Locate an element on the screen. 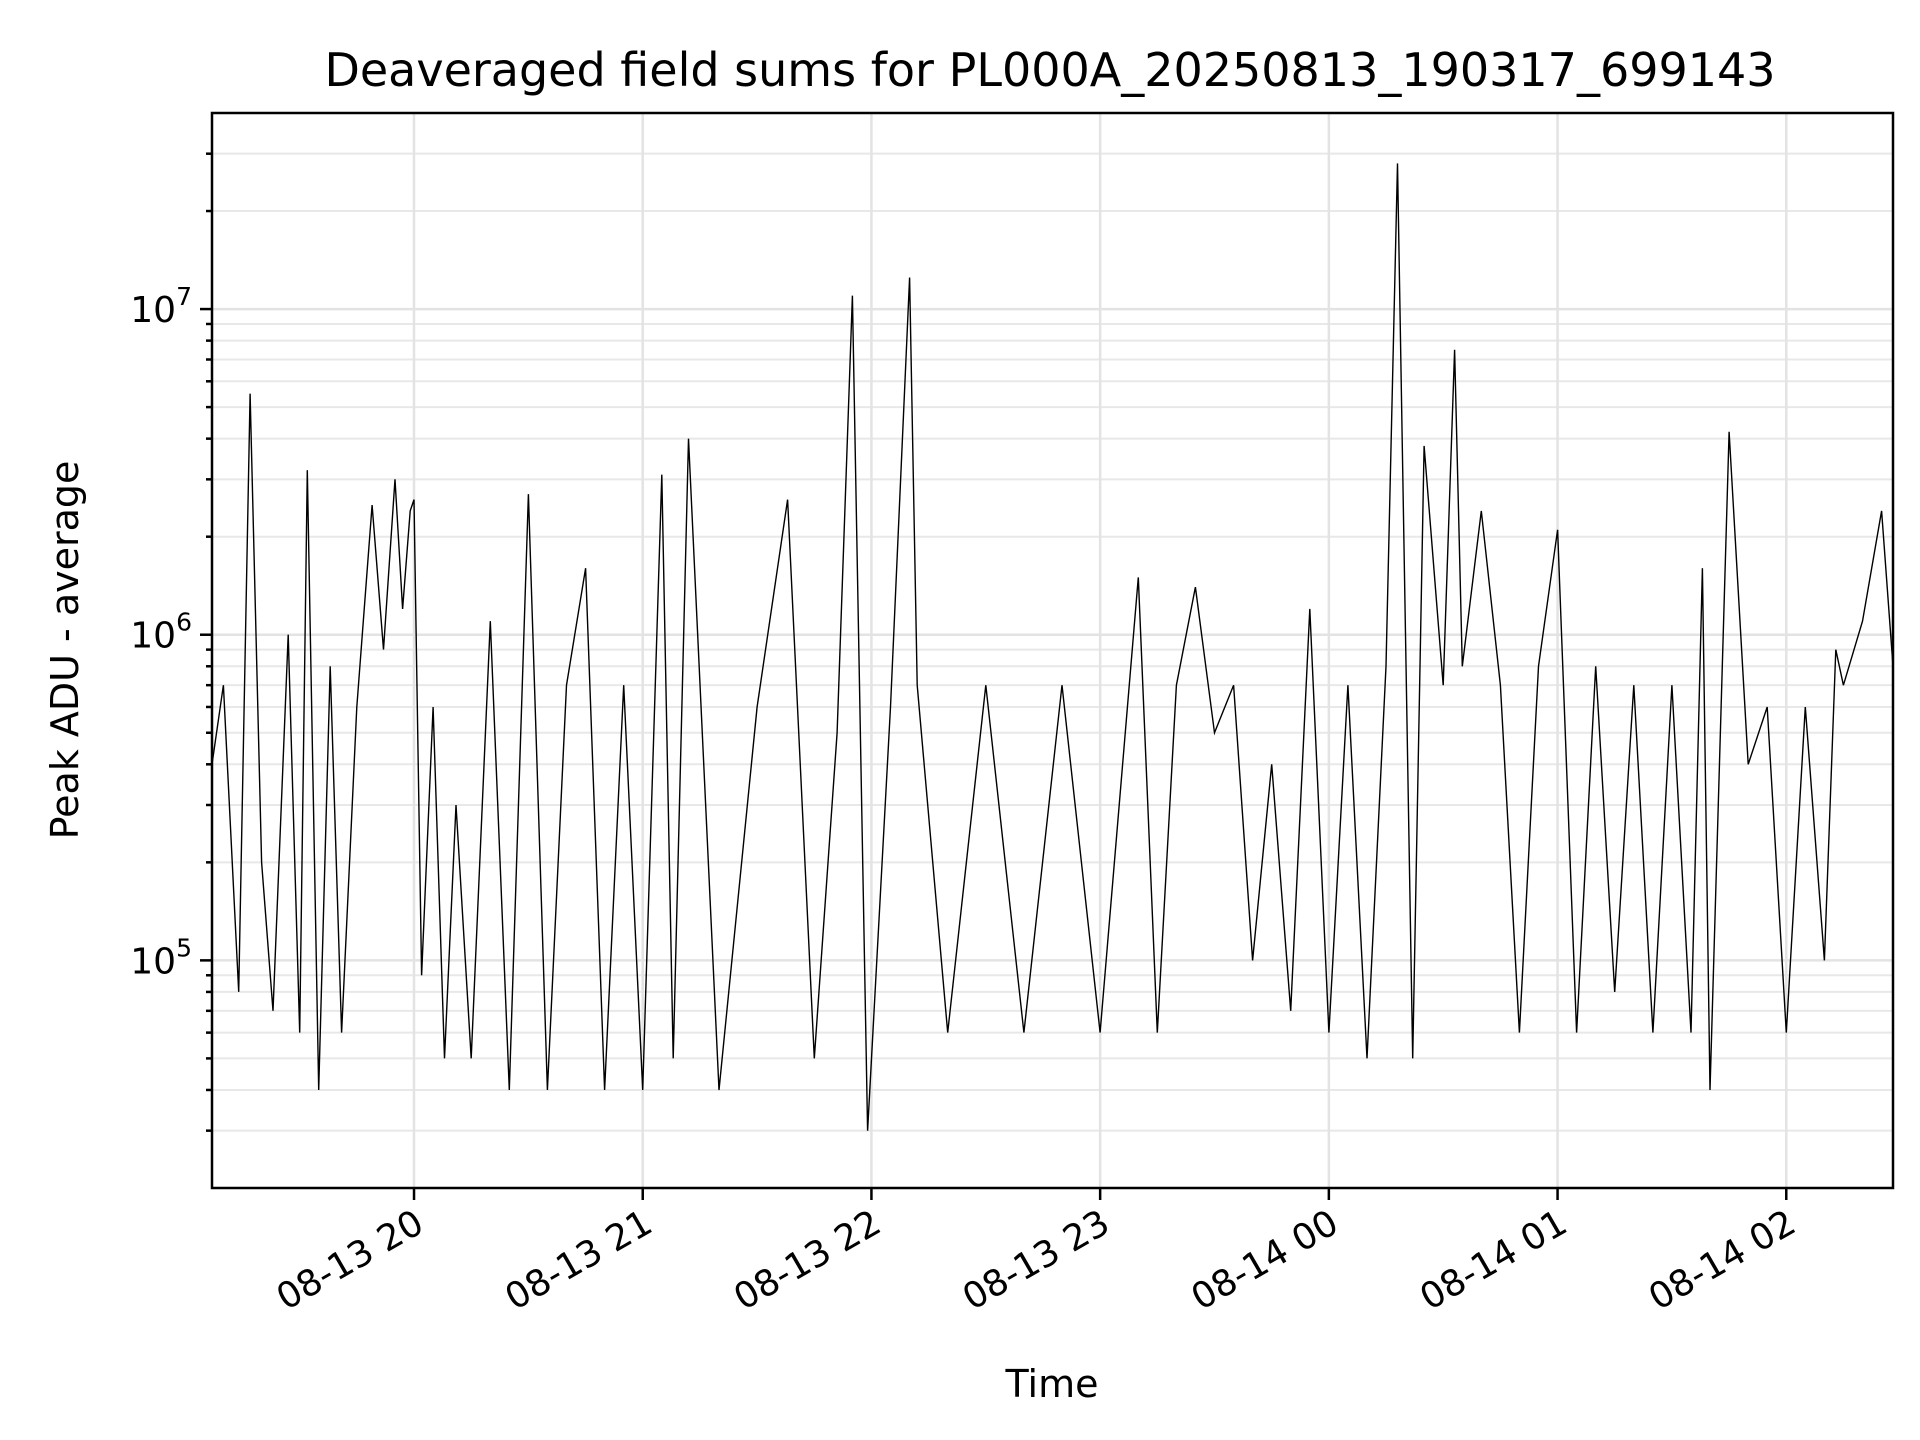 This screenshot has height=1440, width=1920. y-axis-label: Peak ADU - average is located at coordinates (65, 650).